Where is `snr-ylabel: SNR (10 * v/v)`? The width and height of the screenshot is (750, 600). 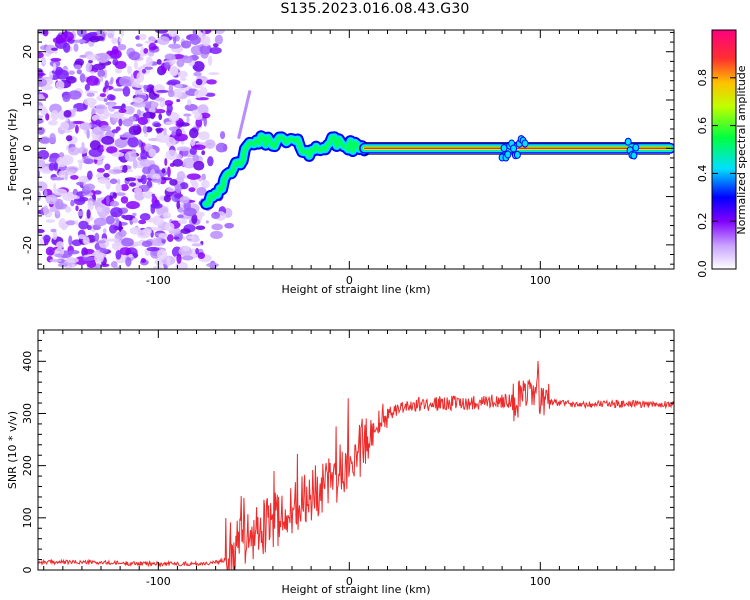
snr-ylabel: SNR (10 * v/v) is located at coordinates (12, 450).